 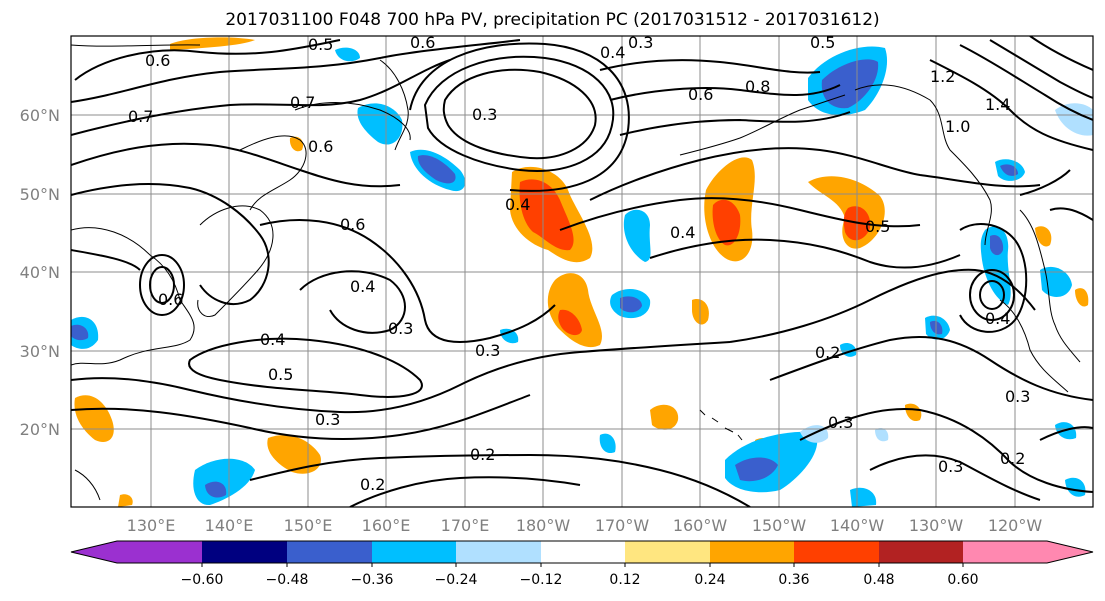 What do you see at coordinates (857, 525) in the screenshot?
I see `lon-label: 140°W` at bounding box center [857, 525].